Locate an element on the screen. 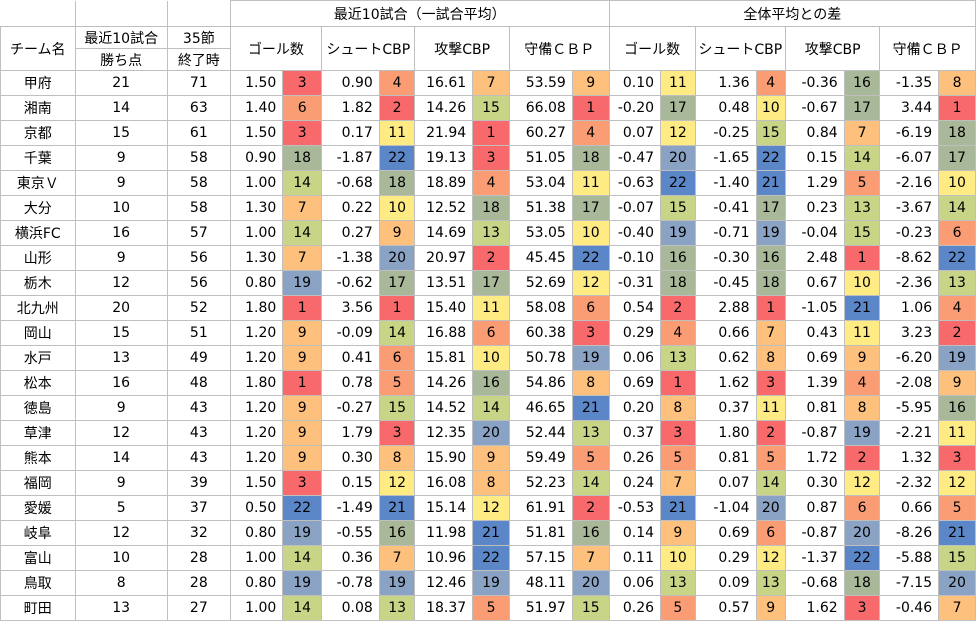  total-points-cell: 58 is located at coordinates (198, 158).